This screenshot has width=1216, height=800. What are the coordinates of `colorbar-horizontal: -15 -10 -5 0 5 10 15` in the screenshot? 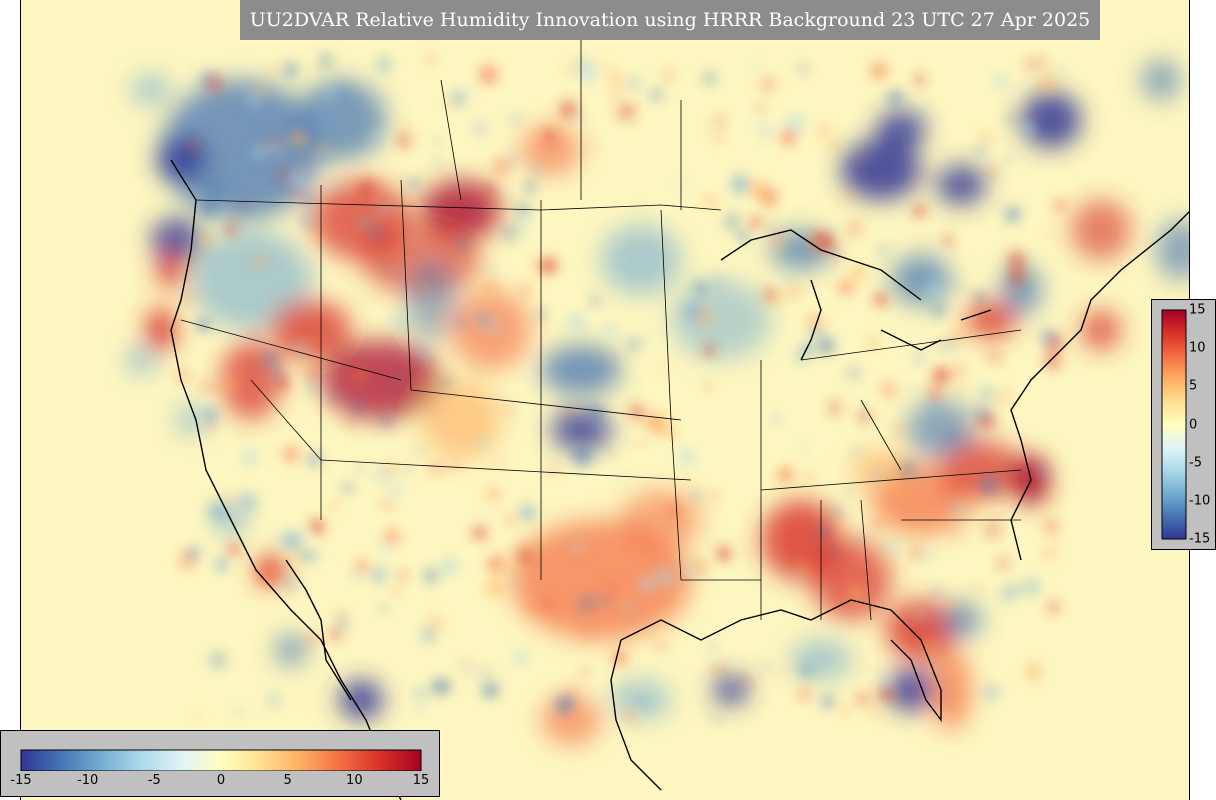 It's located at (220, 763).